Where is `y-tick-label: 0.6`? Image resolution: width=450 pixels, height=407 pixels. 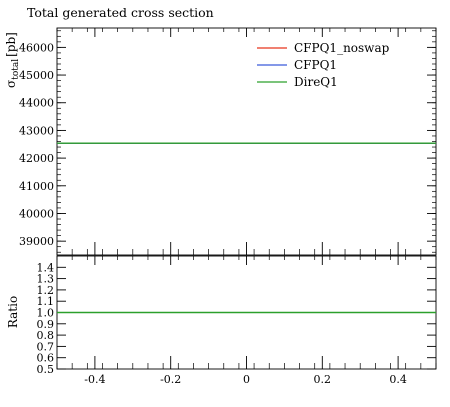 y-tick-label: 0.6 is located at coordinates (46, 358).